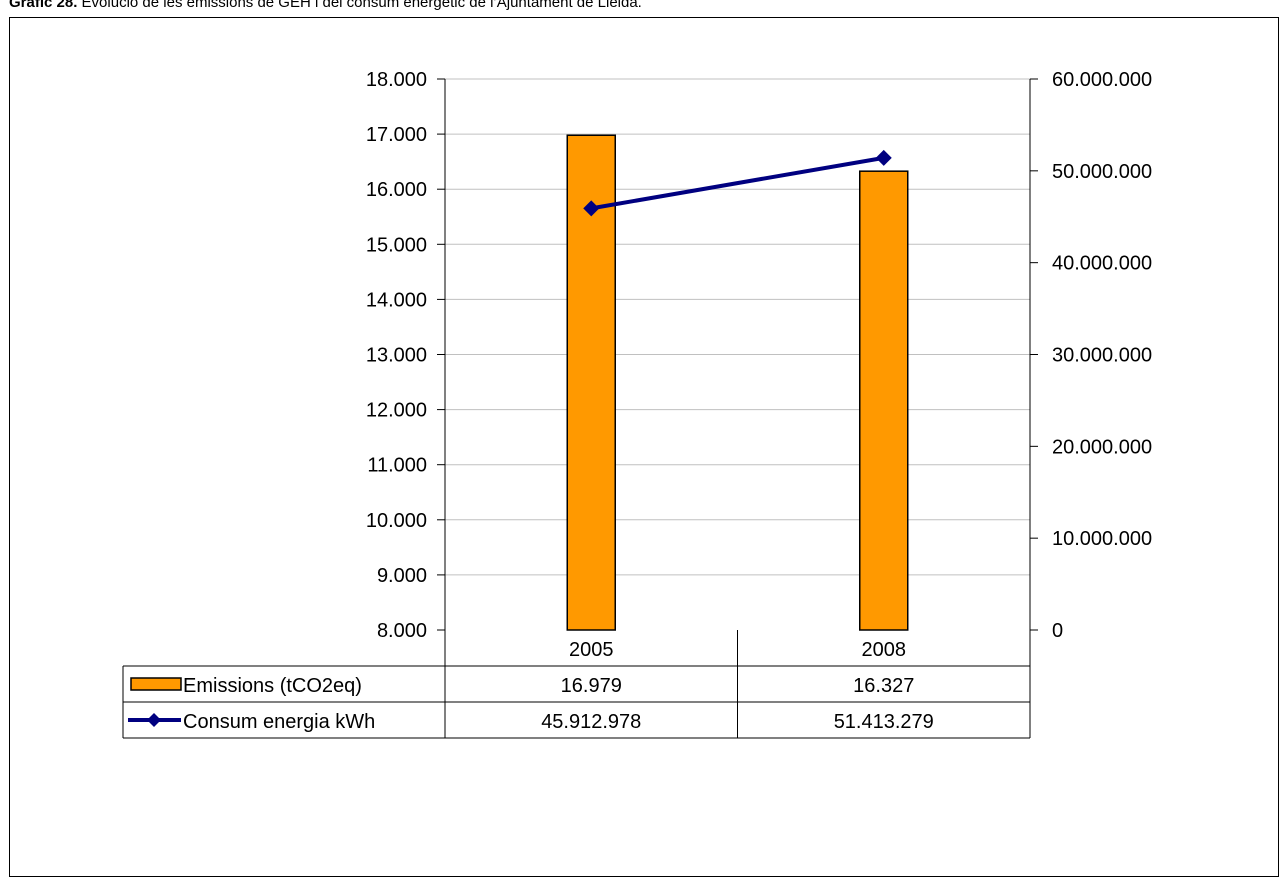 This screenshot has height=878, width=1282. What do you see at coordinates (396, 521) in the screenshot?
I see `left-axis-tick-label: 10.000` at bounding box center [396, 521].